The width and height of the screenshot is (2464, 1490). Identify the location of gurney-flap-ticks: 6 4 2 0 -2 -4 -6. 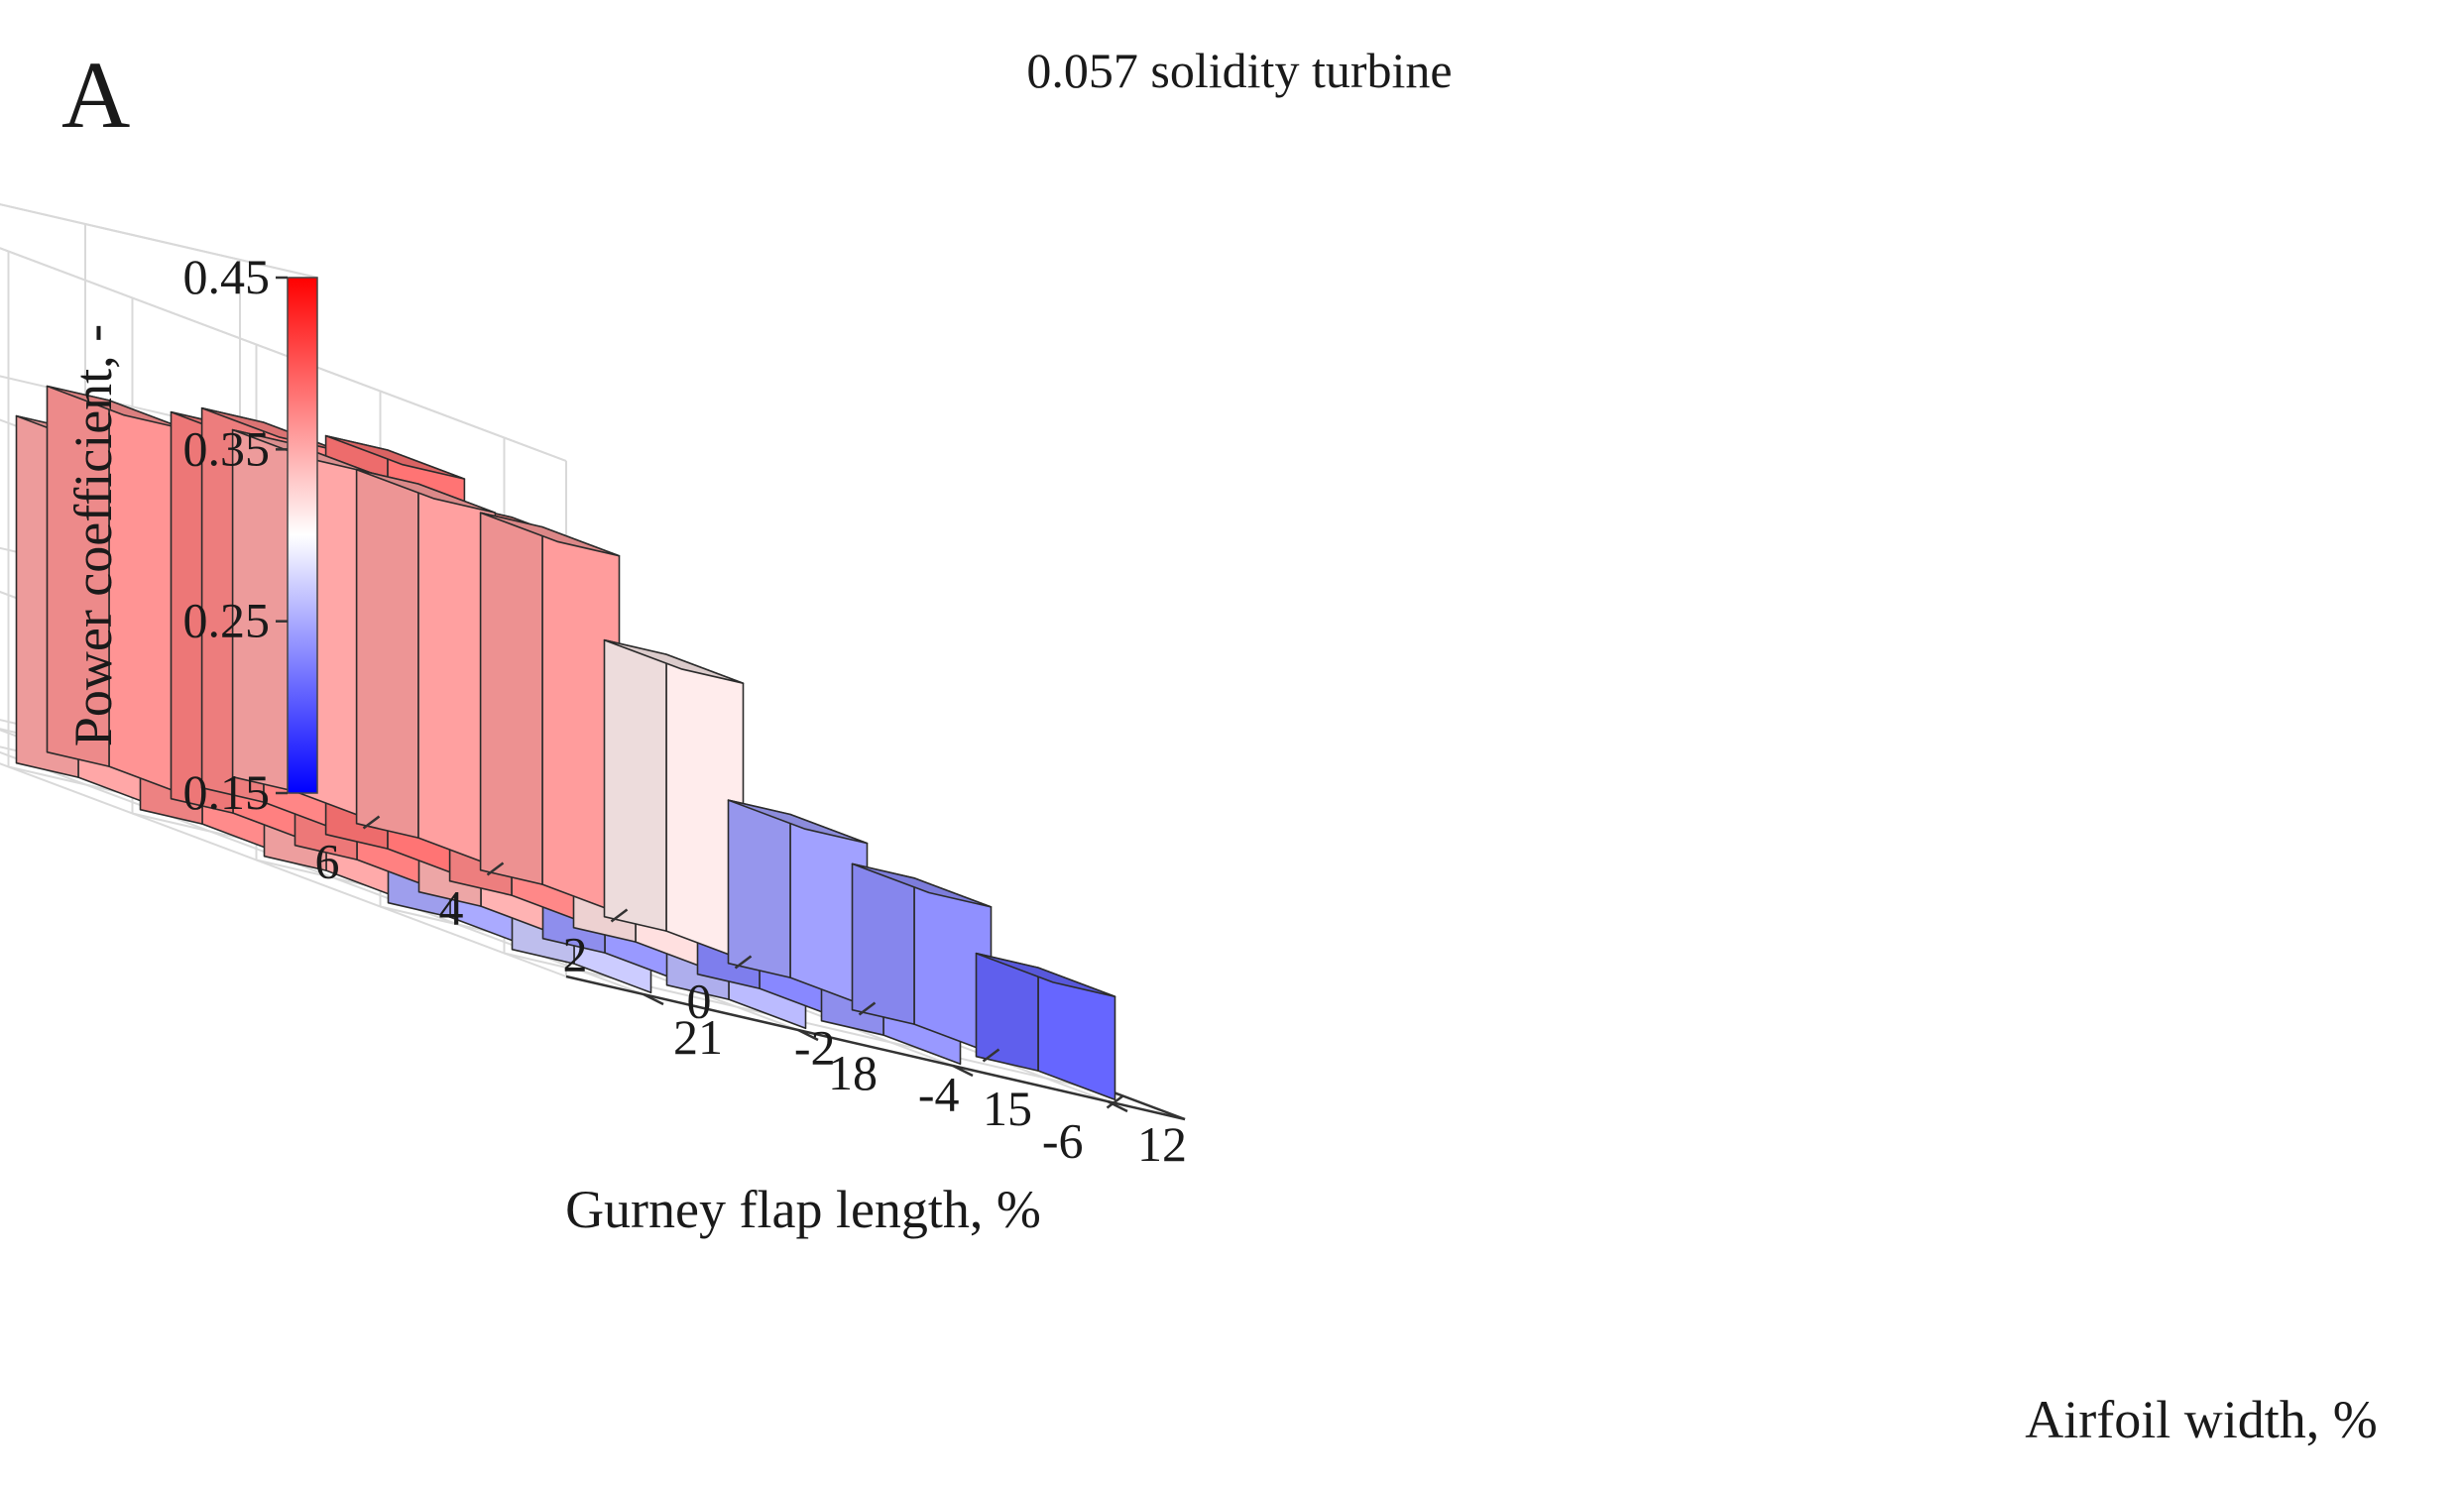
(719, 992).